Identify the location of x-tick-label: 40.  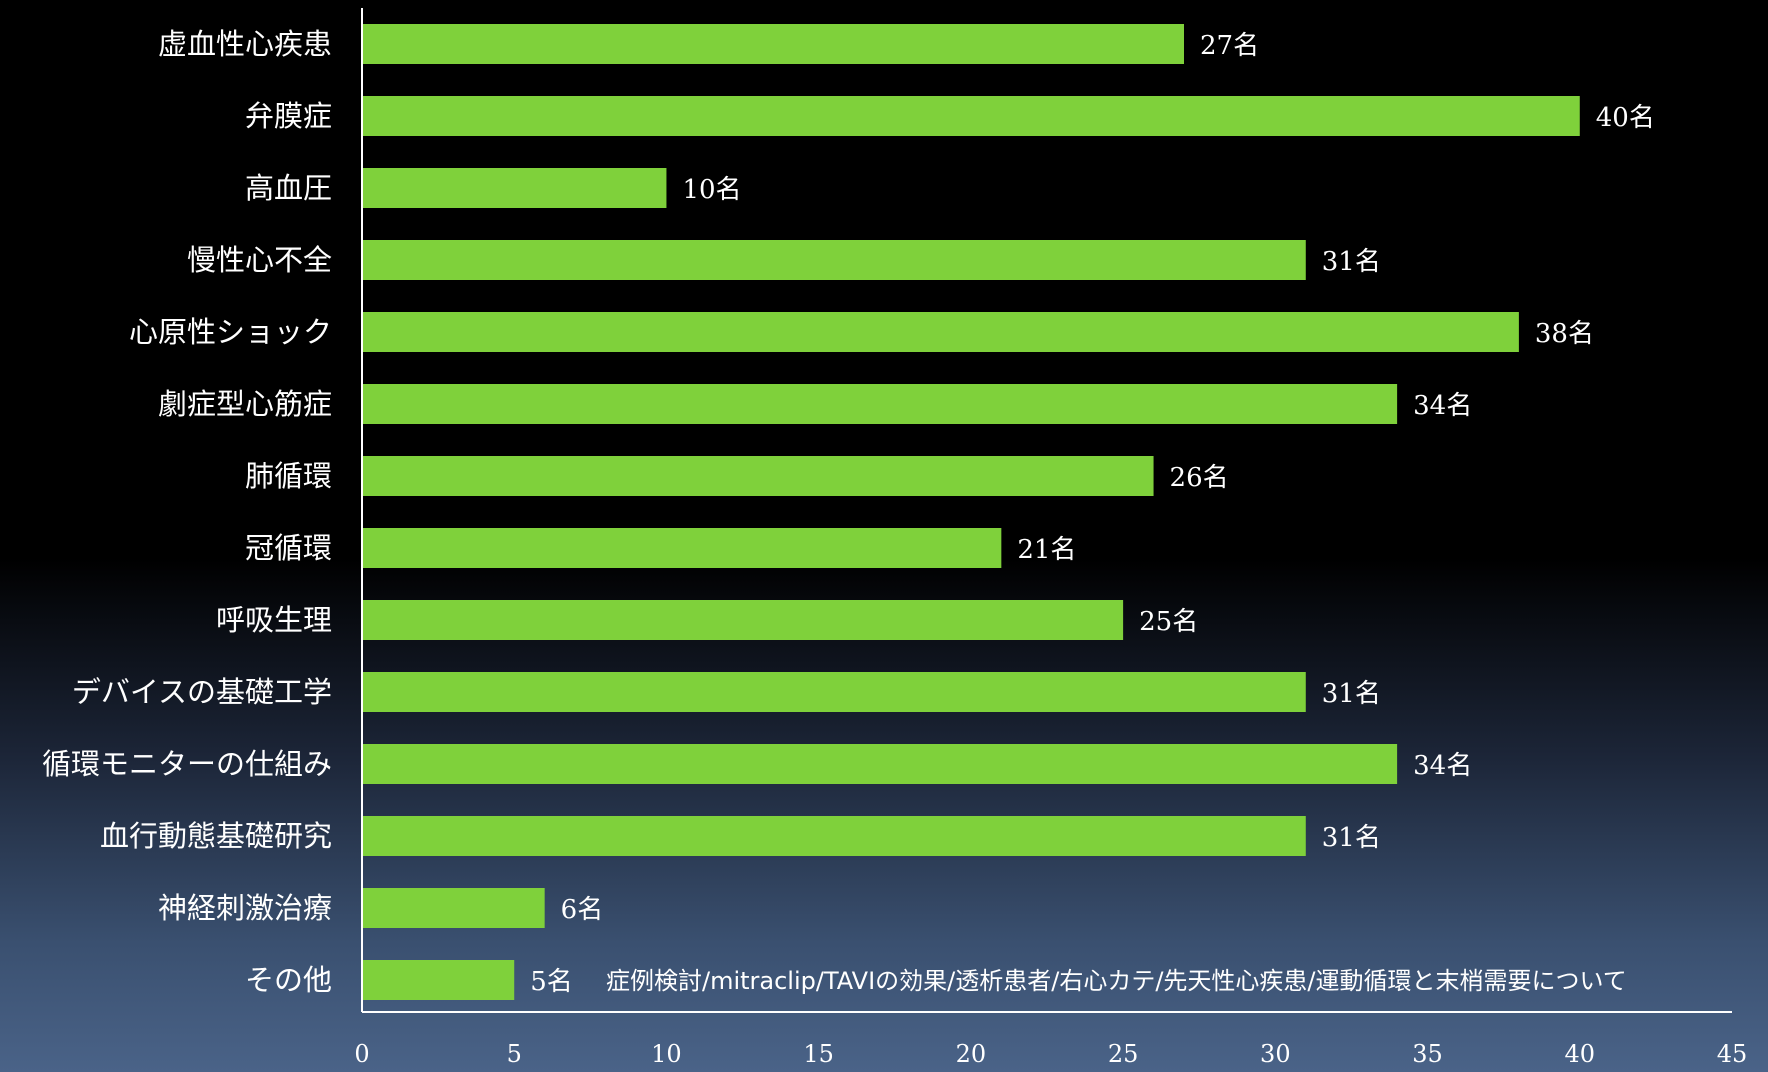
(1580, 1054).